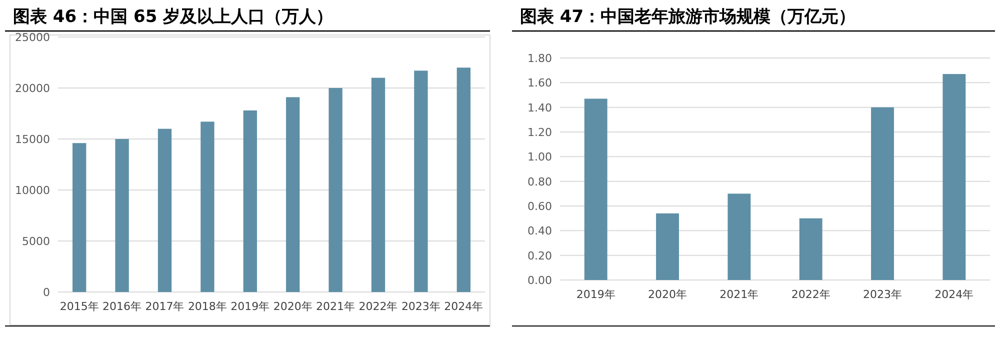 Image resolution: width=997 pixels, height=348 pixels. What do you see at coordinates (173, 17) in the screenshot?
I see `chart-title: 图表 46：中国 65 岁及以上人口（万人）` at bounding box center [173, 17].